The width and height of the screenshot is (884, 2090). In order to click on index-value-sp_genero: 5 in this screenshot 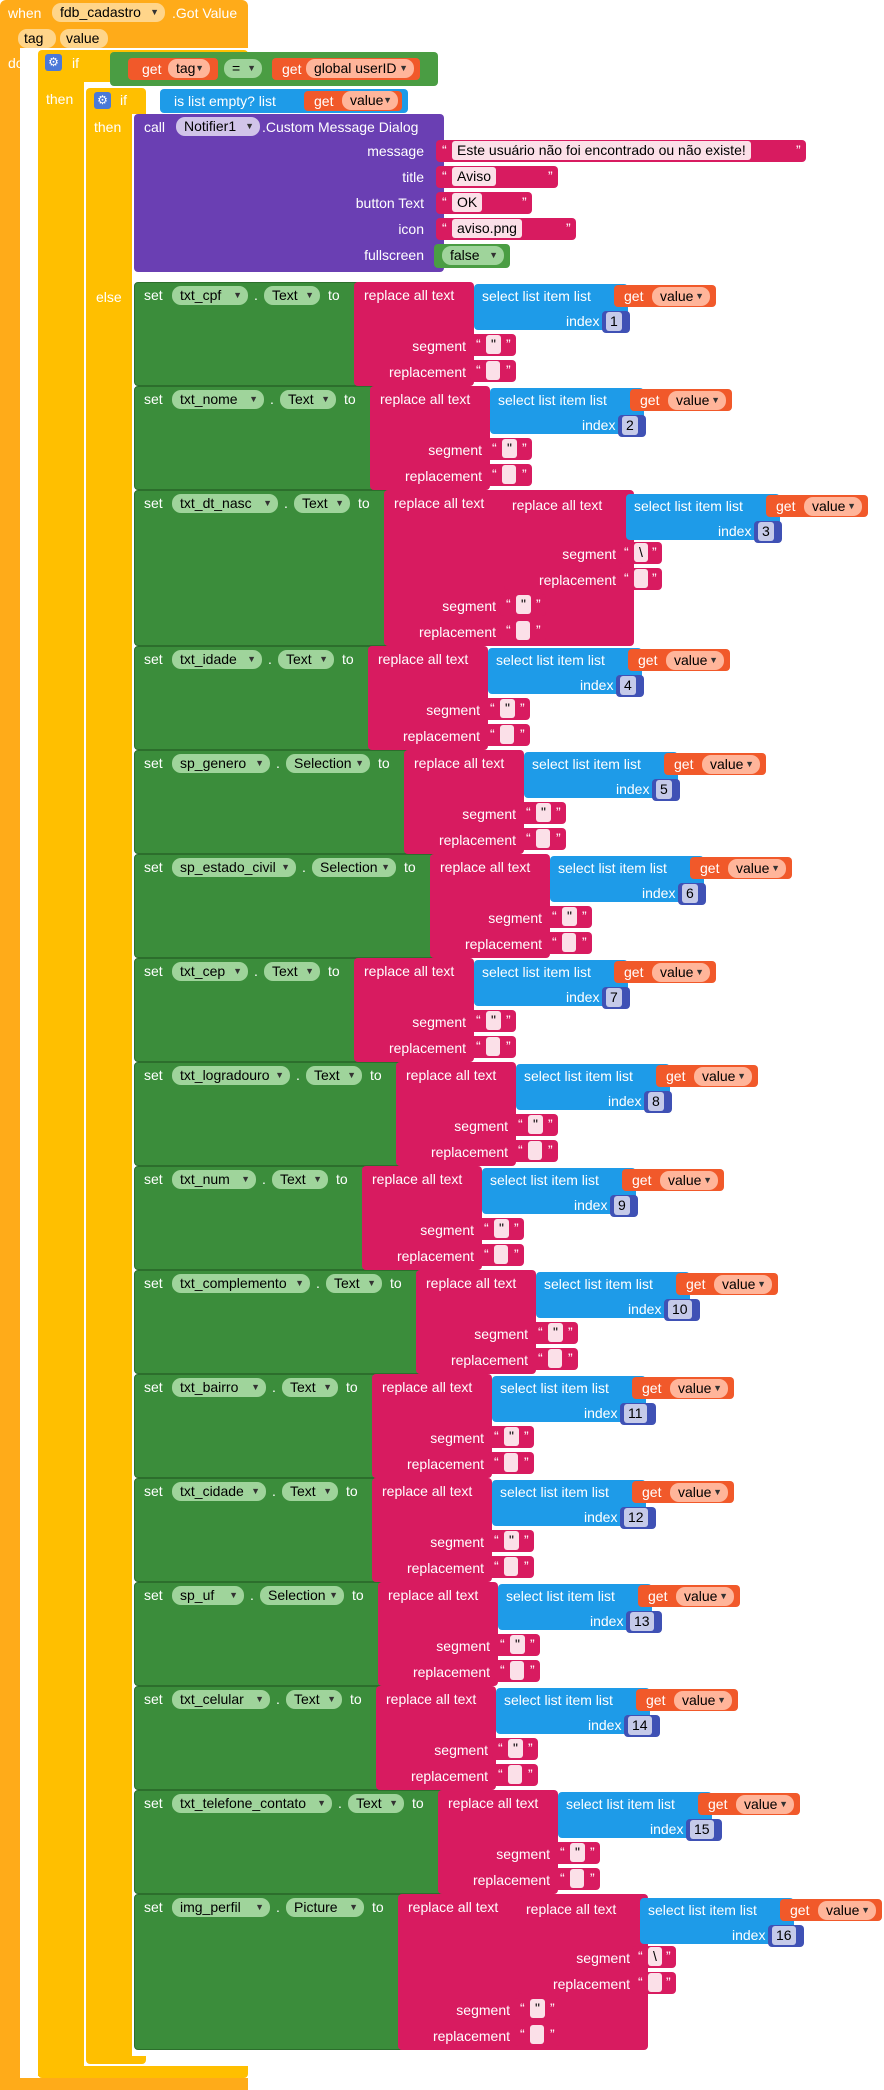, I will do `click(664, 789)`.